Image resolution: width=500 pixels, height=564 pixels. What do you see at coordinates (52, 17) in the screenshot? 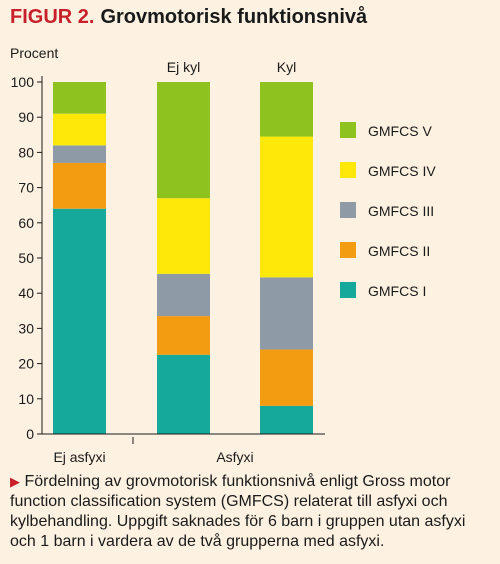
I see `figure-label: FIGUR 2.` at bounding box center [52, 17].